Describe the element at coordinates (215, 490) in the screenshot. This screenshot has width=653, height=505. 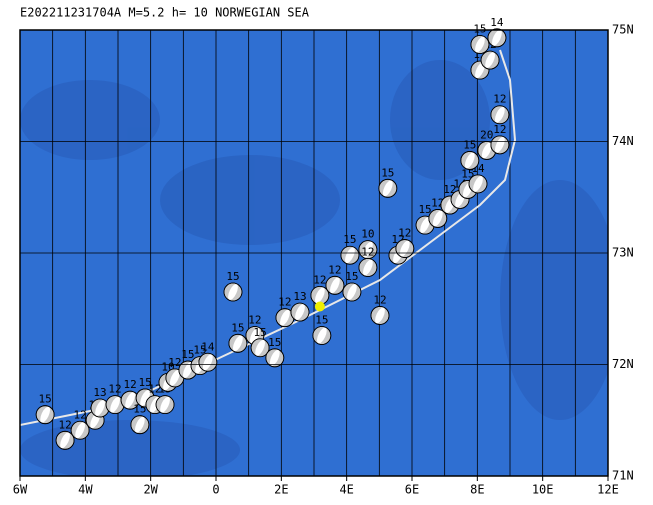
I see `x-tick-label: 0` at that location.